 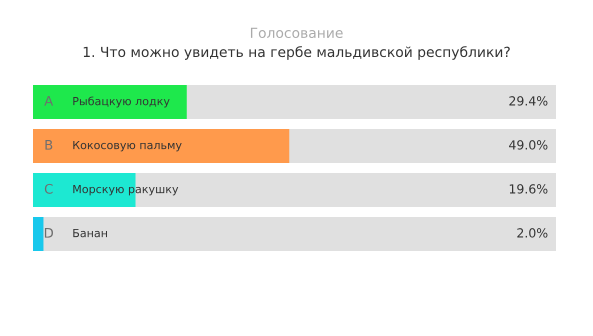 What do you see at coordinates (296, 33) in the screenshot?
I see `chart-title: Голосование` at bounding box center [296, 33].